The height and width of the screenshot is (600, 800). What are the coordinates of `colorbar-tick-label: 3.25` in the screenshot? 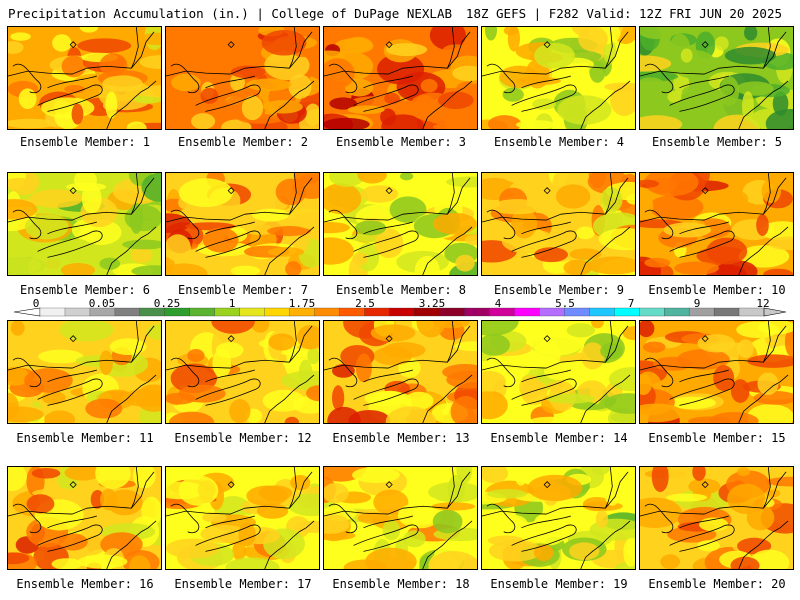 It's located at (432, 303).